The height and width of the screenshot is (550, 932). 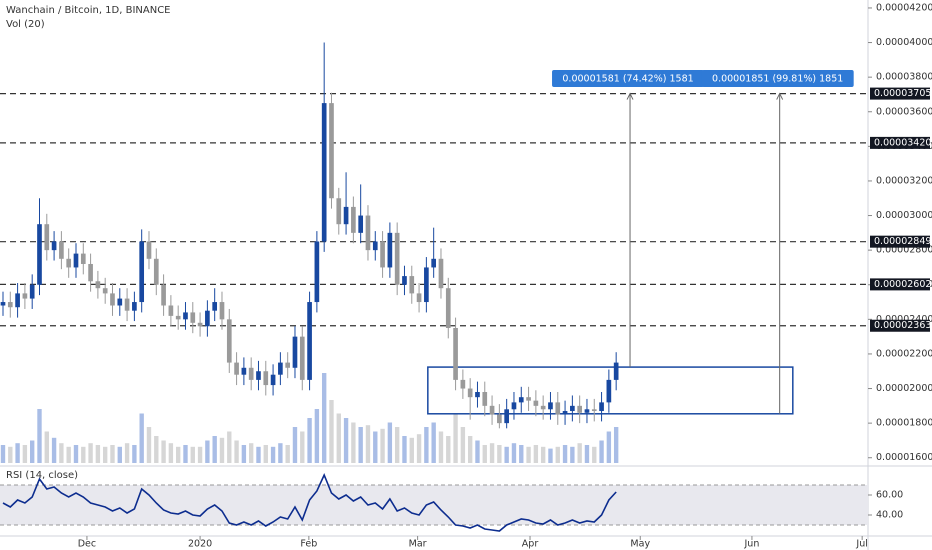 I want to click on range-box, so click(x=610, y=390).